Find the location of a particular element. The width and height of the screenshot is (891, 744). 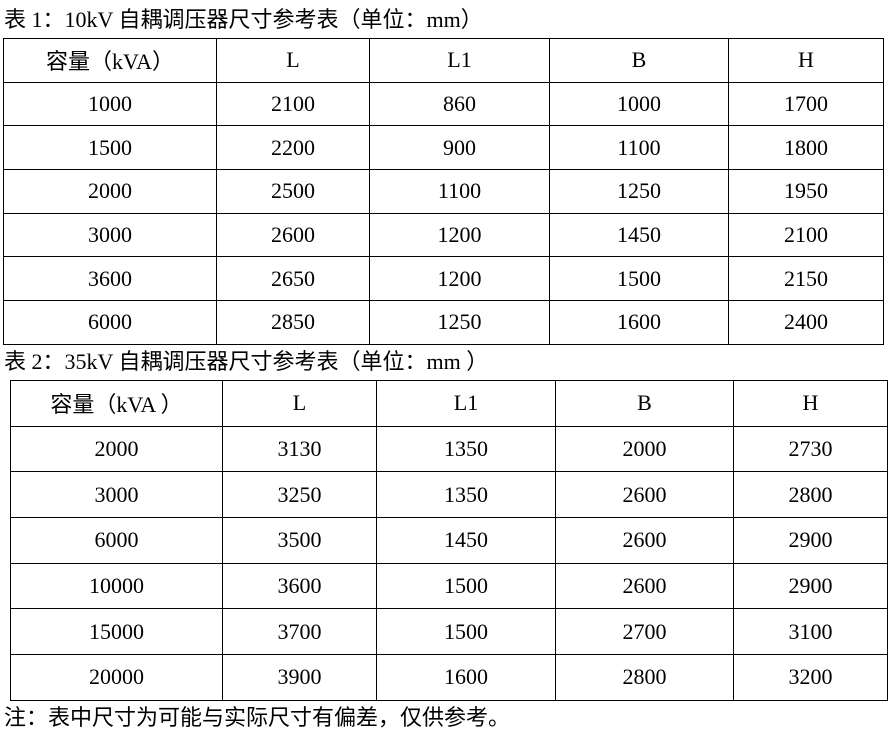

table-cell: 3100 is located at coordinates (810, 632).